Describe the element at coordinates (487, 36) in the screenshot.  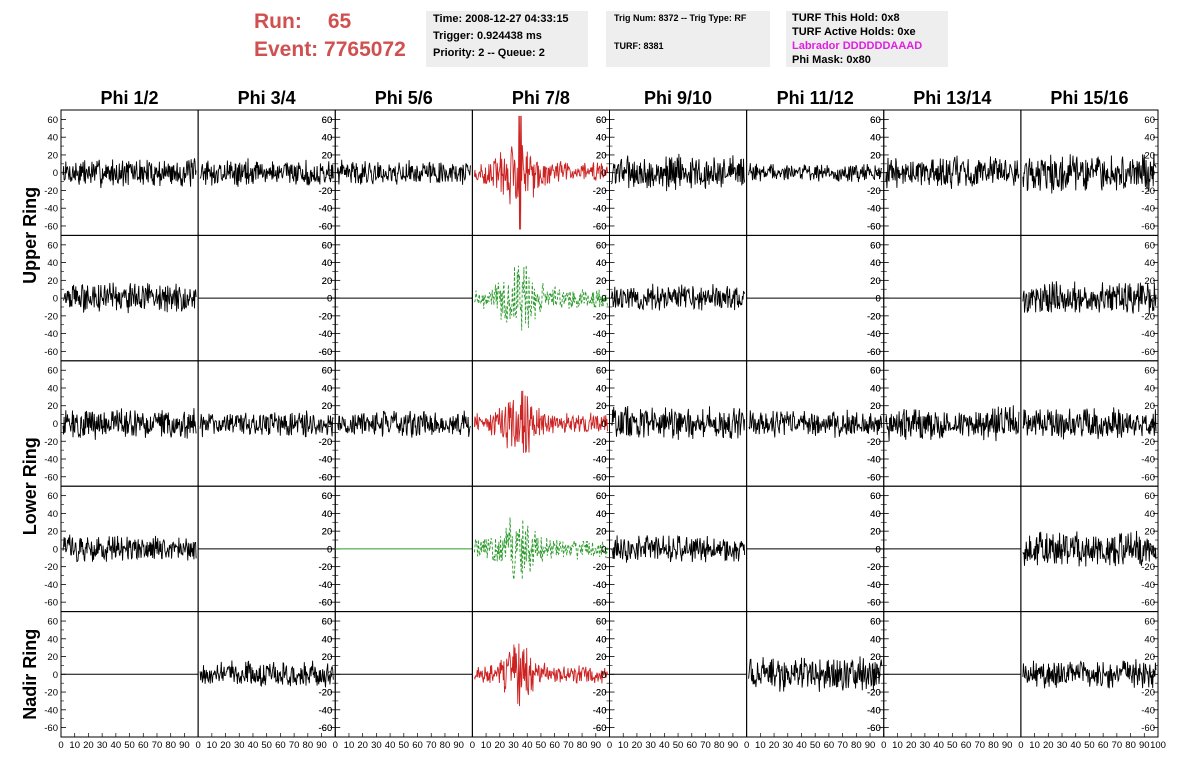
I see `trigger-text: Trigger: 0.924438 ms` at that location.